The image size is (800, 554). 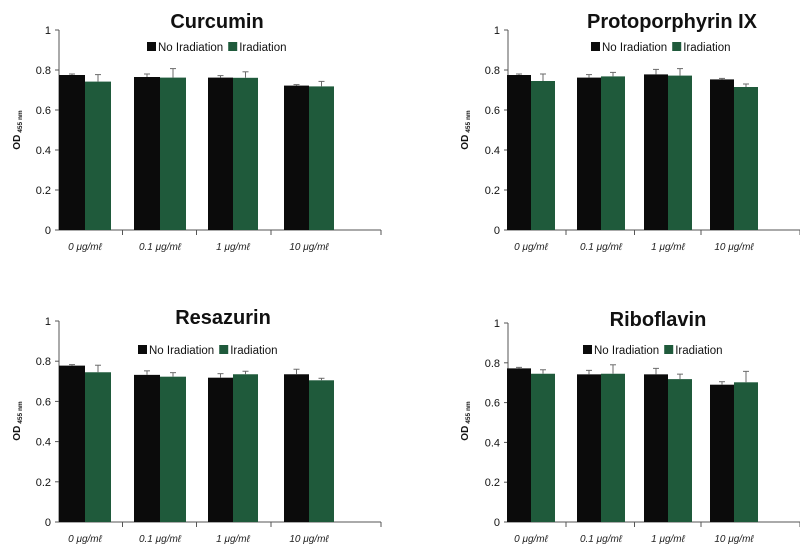 I want to click on chart-title: Curcumin, so click(x=216, y=22).